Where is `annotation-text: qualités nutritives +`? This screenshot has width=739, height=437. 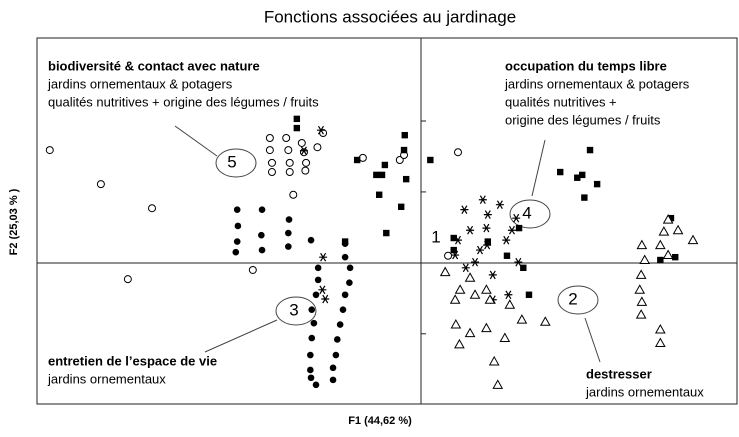 annotation-text: qualités nutritives + is located at coordinates (561, 101).